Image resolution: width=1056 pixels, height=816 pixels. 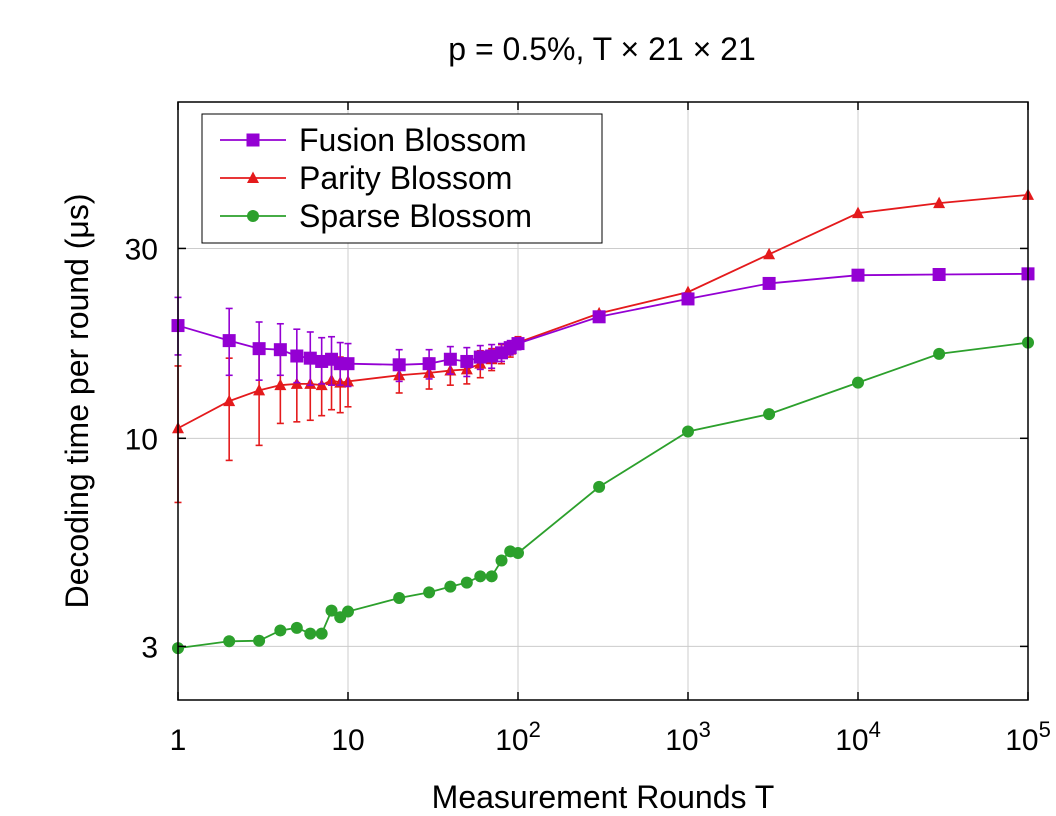 I want to click on legend-label-sparse-blossom: Sparse Blossom, so click(x=415, y=216).